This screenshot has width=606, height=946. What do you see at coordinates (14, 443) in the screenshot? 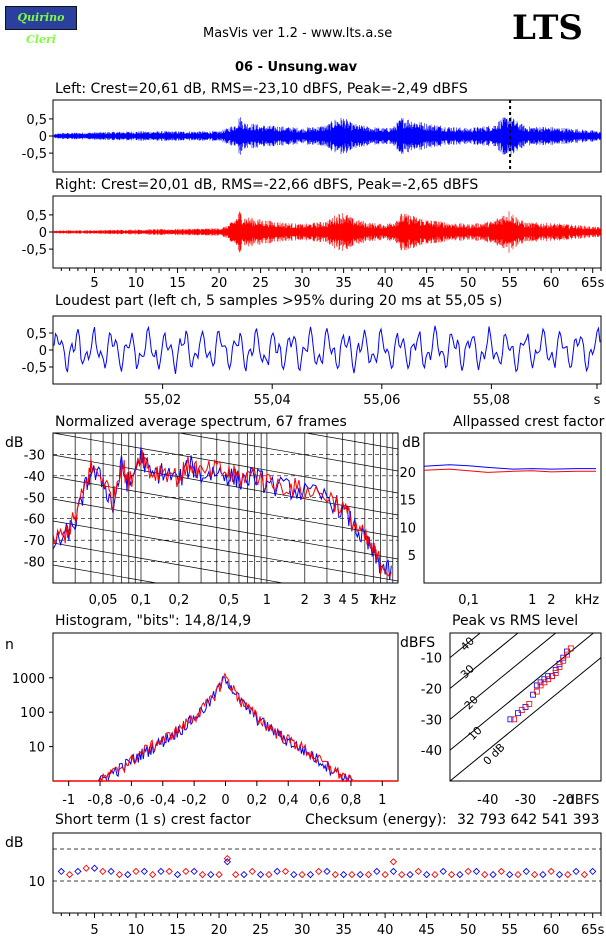
I see `spectrum-ylabel: dB` at bounding box center [14, 443].